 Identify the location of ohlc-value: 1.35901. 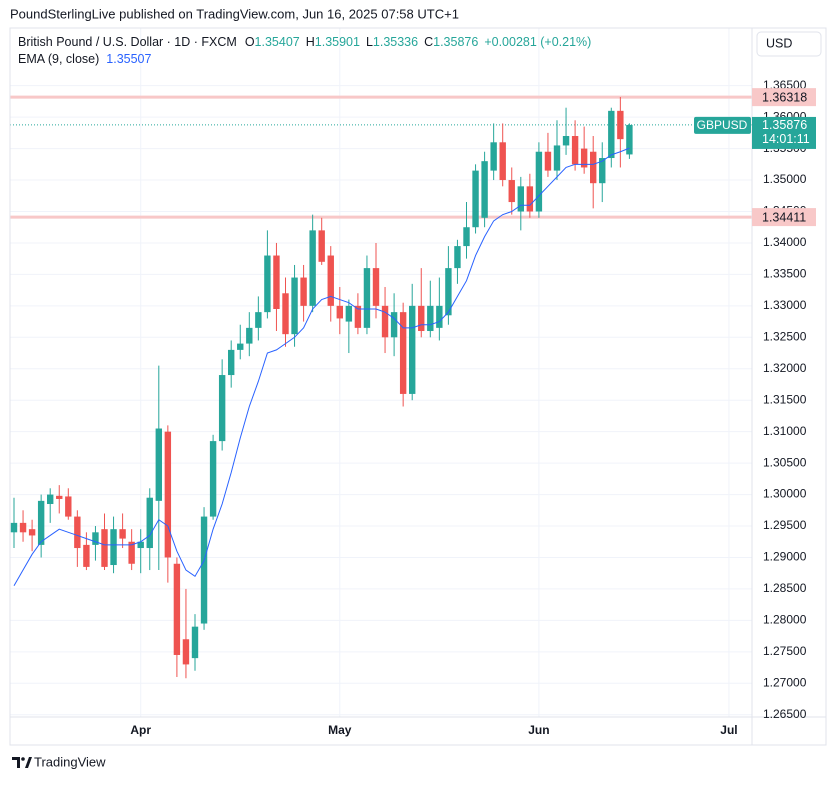
(337, 42).